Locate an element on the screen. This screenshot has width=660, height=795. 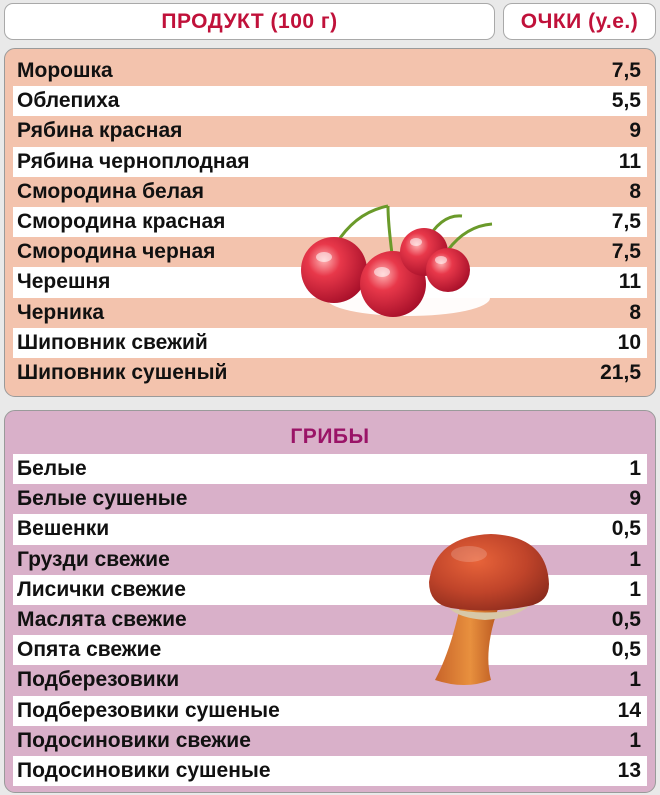
table-row: Вешенки 0,5 is located at coordinates (330, 529).